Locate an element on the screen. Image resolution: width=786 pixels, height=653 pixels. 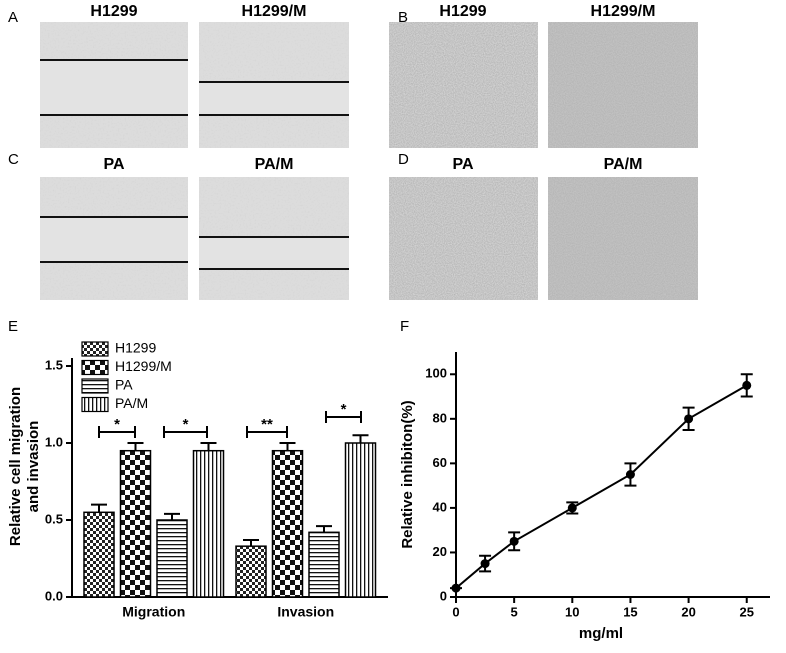
y-tick-label: 80 is located at coordinates (440, 417).